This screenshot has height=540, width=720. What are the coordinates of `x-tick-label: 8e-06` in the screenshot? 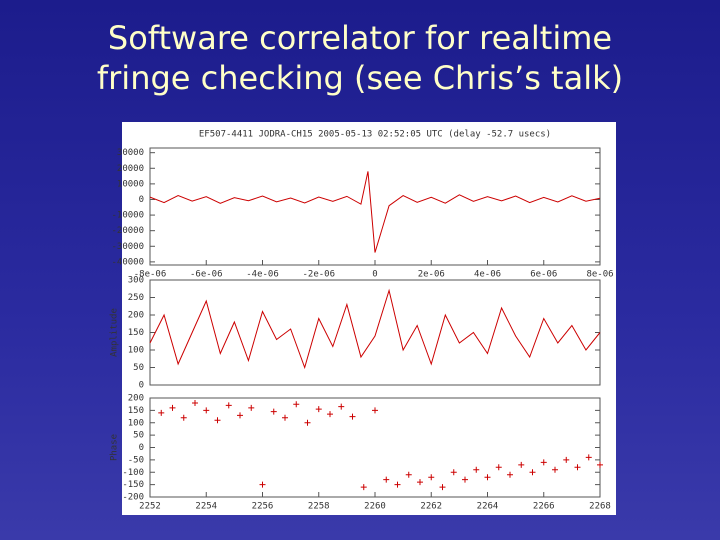 It's located at (599, 275).